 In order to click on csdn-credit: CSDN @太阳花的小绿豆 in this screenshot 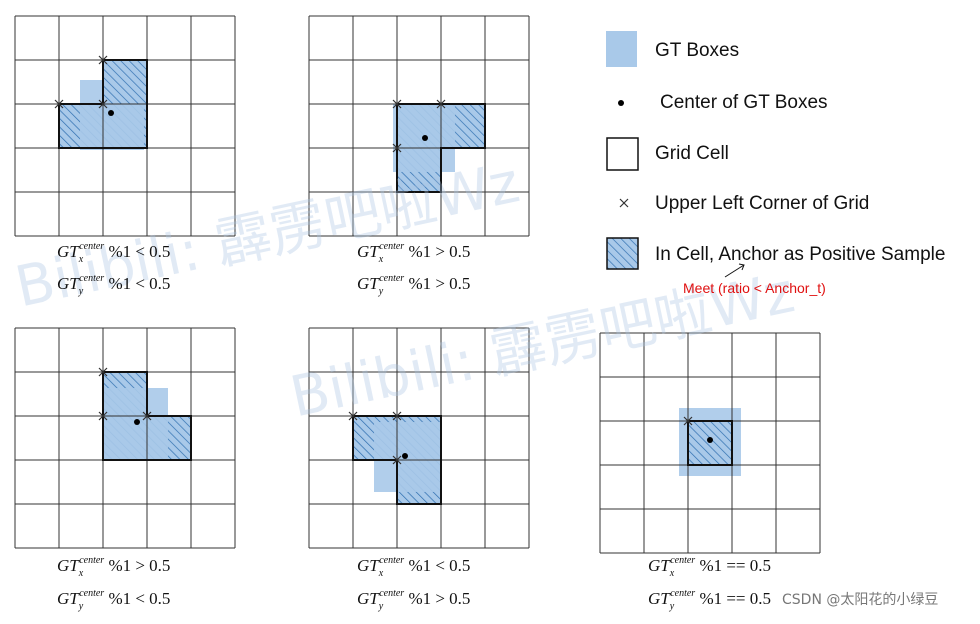, I will do `click(860, 600)`.